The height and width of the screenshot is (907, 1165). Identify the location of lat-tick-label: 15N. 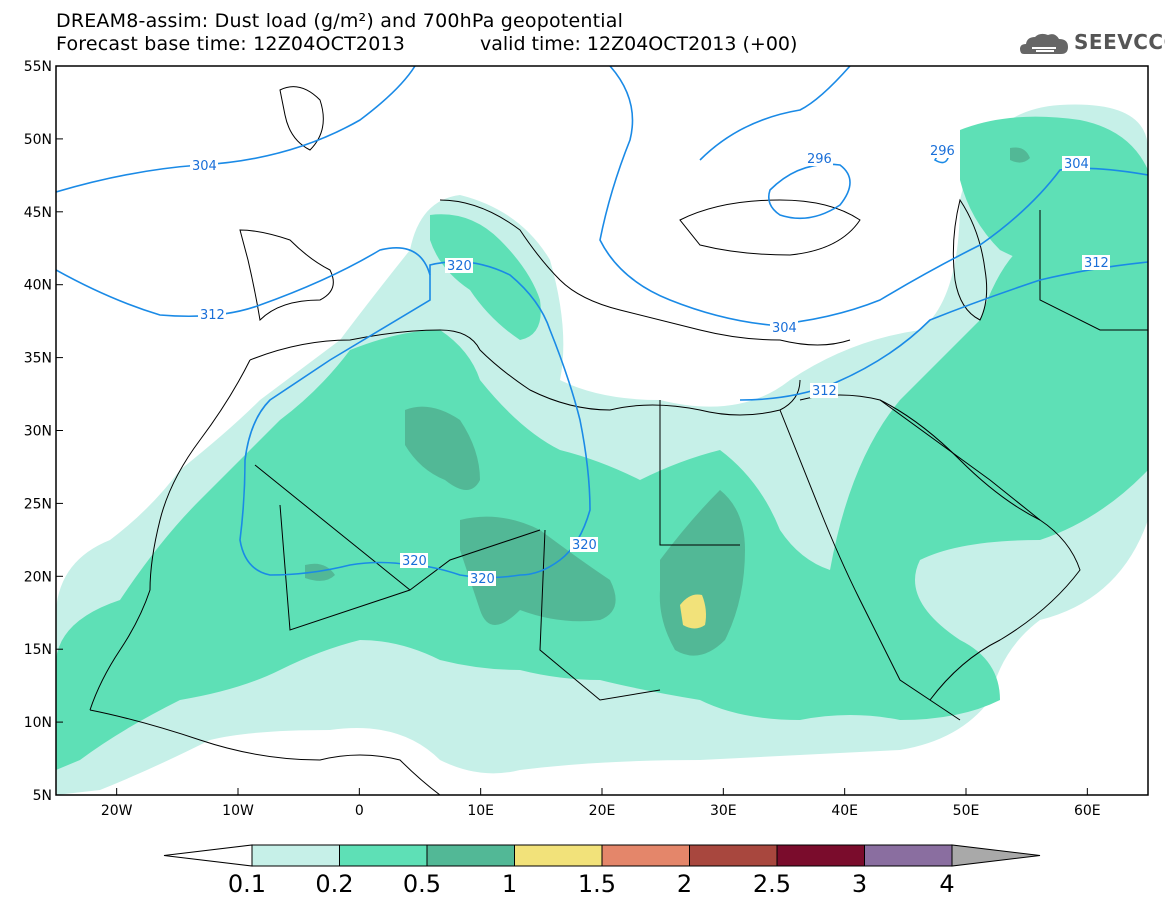
(38, 650).